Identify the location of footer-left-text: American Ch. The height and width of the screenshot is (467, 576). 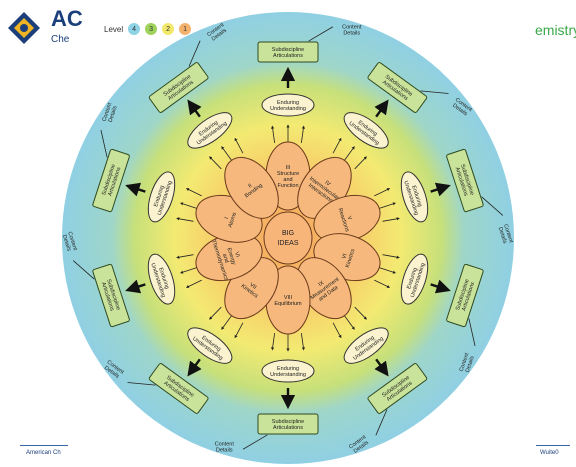
(43, 453).